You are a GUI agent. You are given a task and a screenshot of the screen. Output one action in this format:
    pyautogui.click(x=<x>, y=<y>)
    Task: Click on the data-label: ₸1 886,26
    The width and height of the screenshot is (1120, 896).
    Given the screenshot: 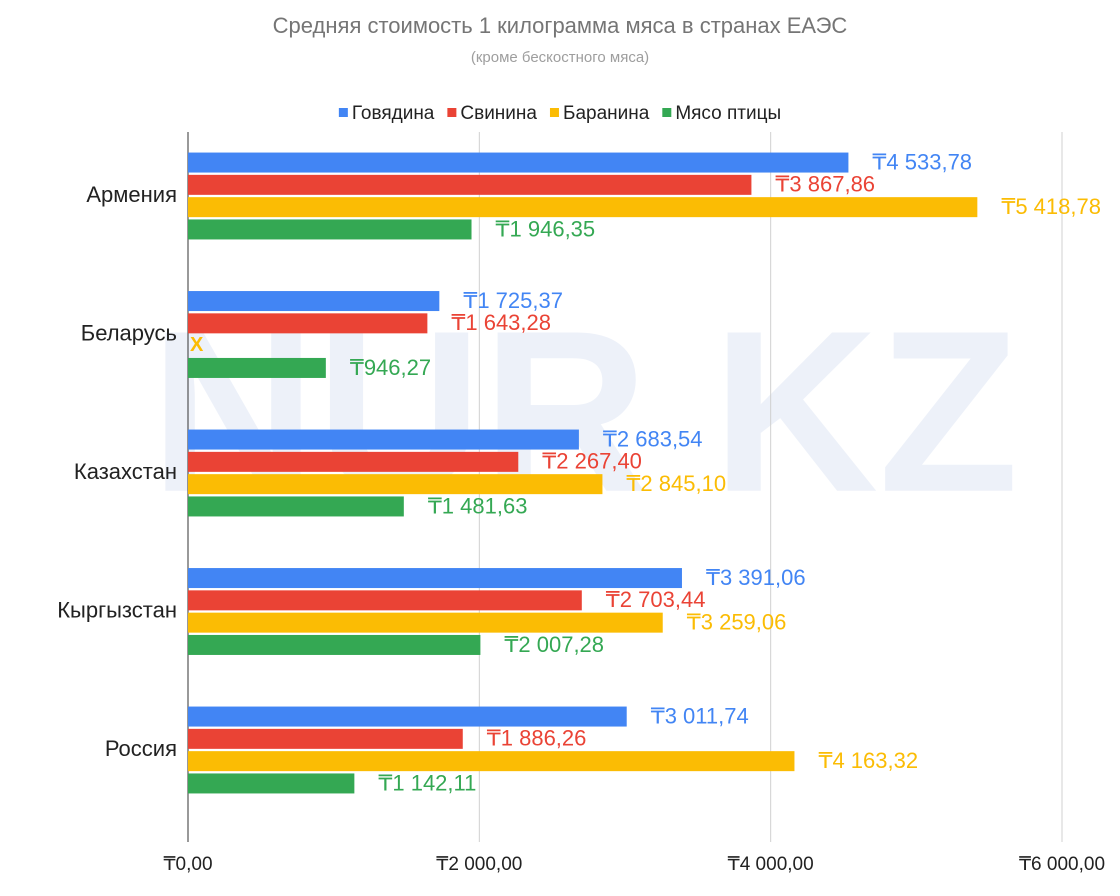 What is the action you would take?
    pyautogui.click(x=537, y=738)
    